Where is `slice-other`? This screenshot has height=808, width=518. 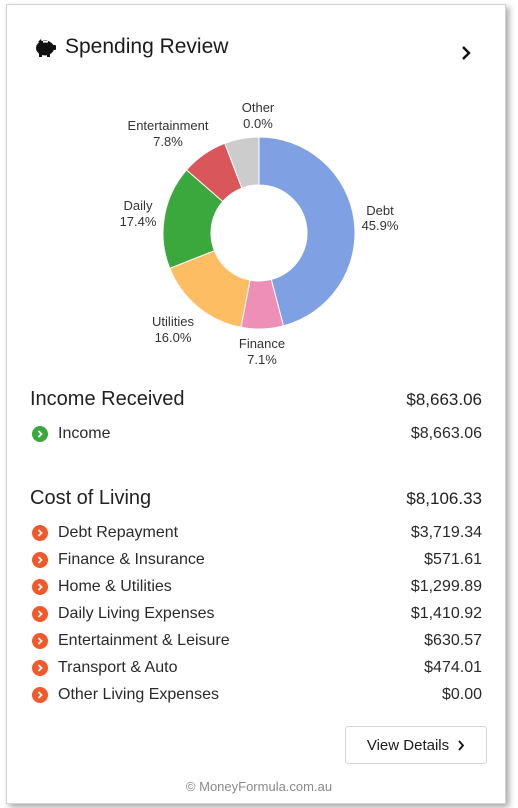
slice-other is located at coordinates (242, 162).